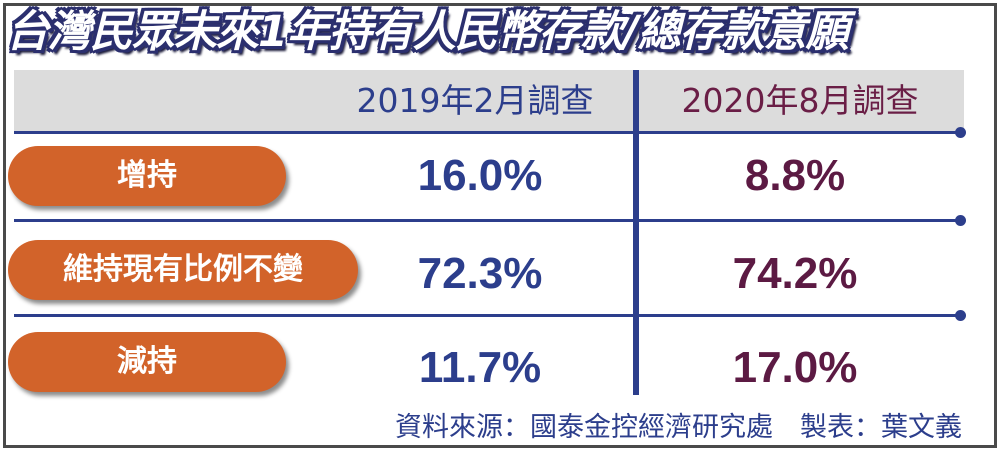  I want to click on value-increase-2019: 16.0%, so click(480, 175).